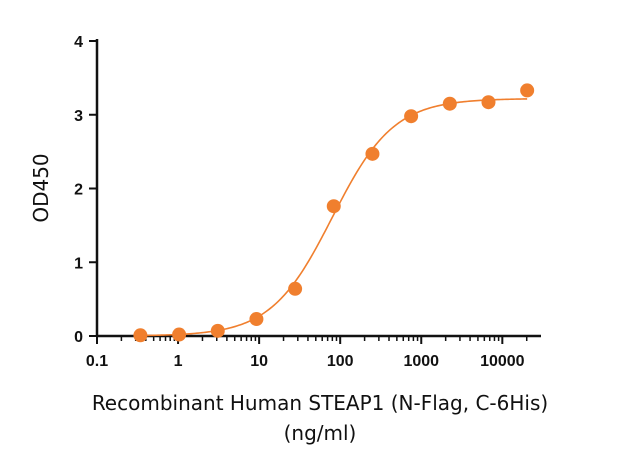  I want to click on x-tick-label: 0.1, so click(97, 361).